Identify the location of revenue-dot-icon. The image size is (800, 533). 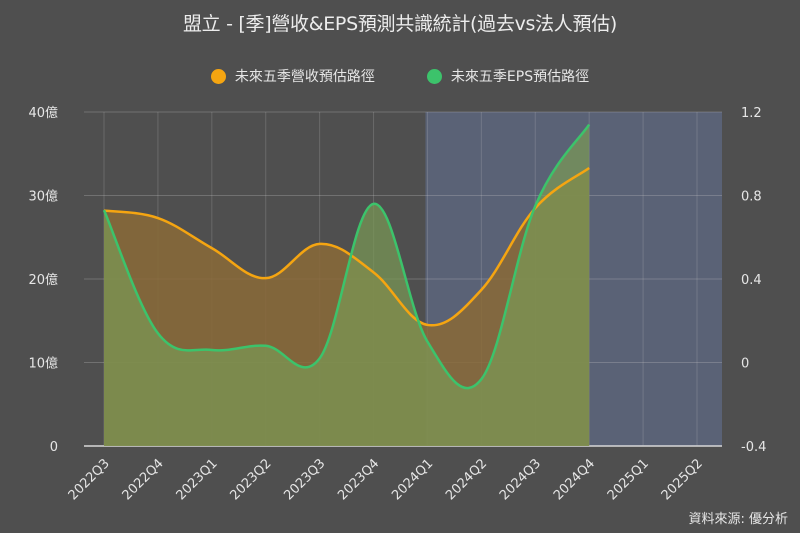
(218, 76).